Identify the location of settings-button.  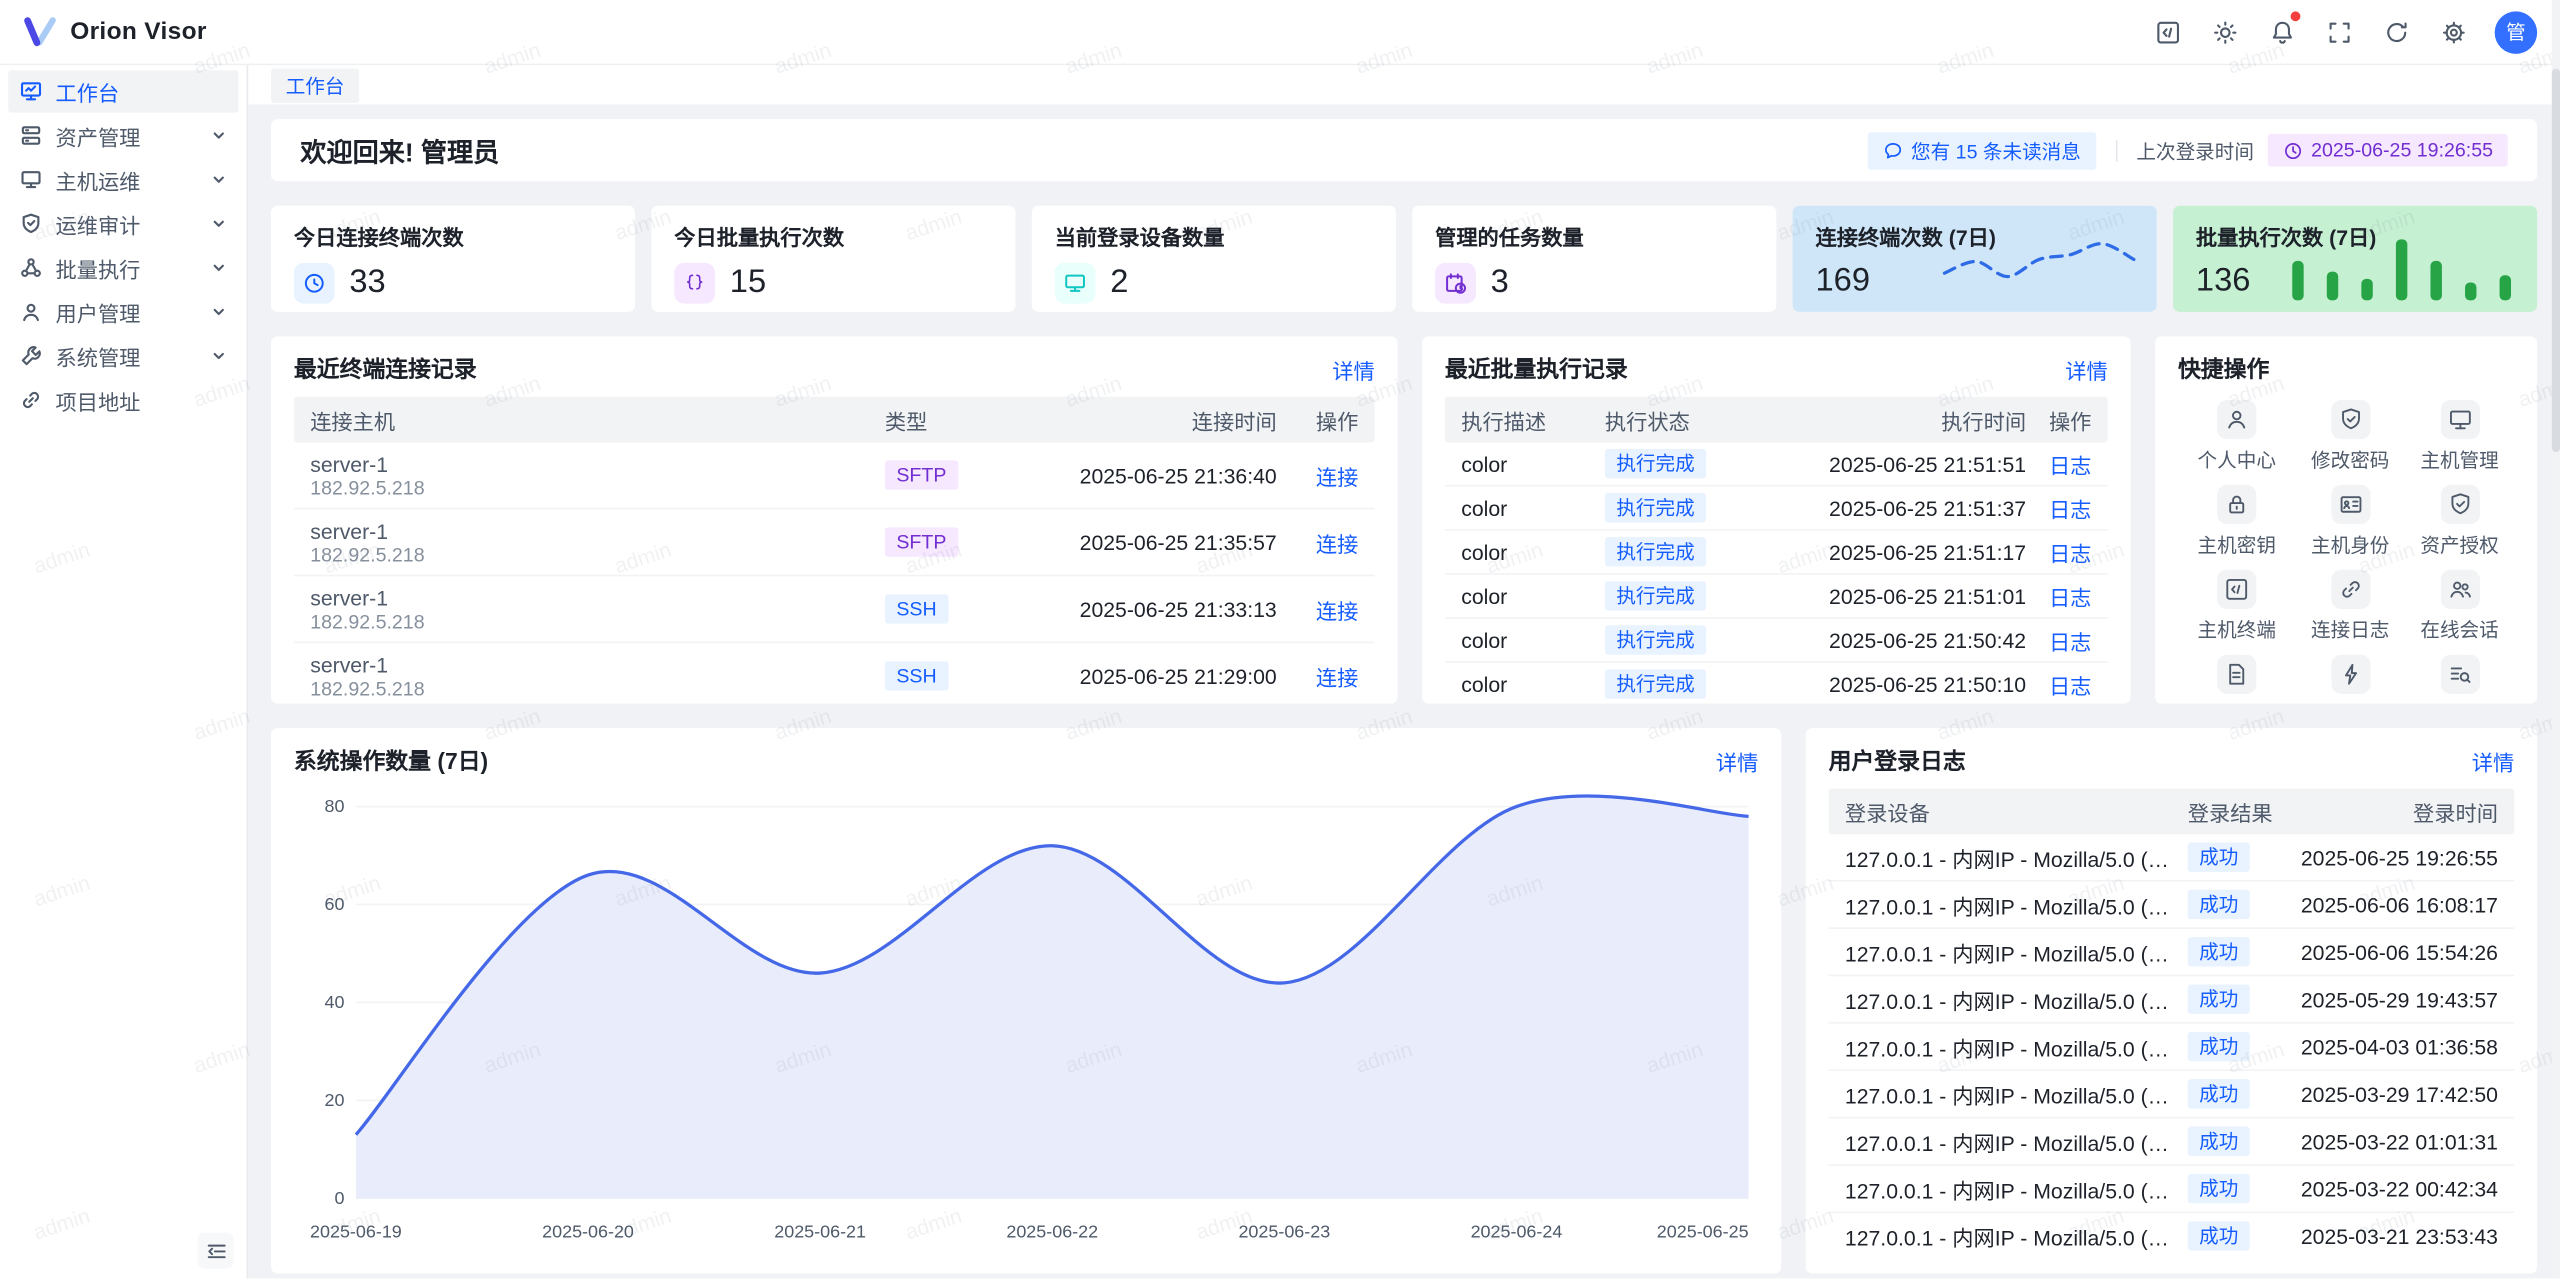
(2454, 32).